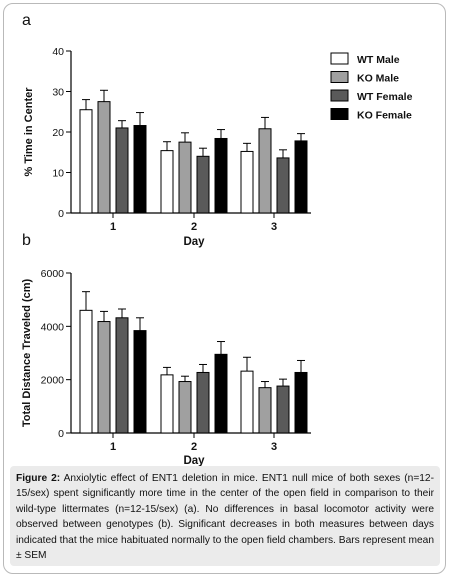 Image resolution: width=449 pixels, height=576 pixels. What do you see at coordinates (378, 79) in the screenshot?
I see `legend-label: KO Male` at bounding box center [378, 79].